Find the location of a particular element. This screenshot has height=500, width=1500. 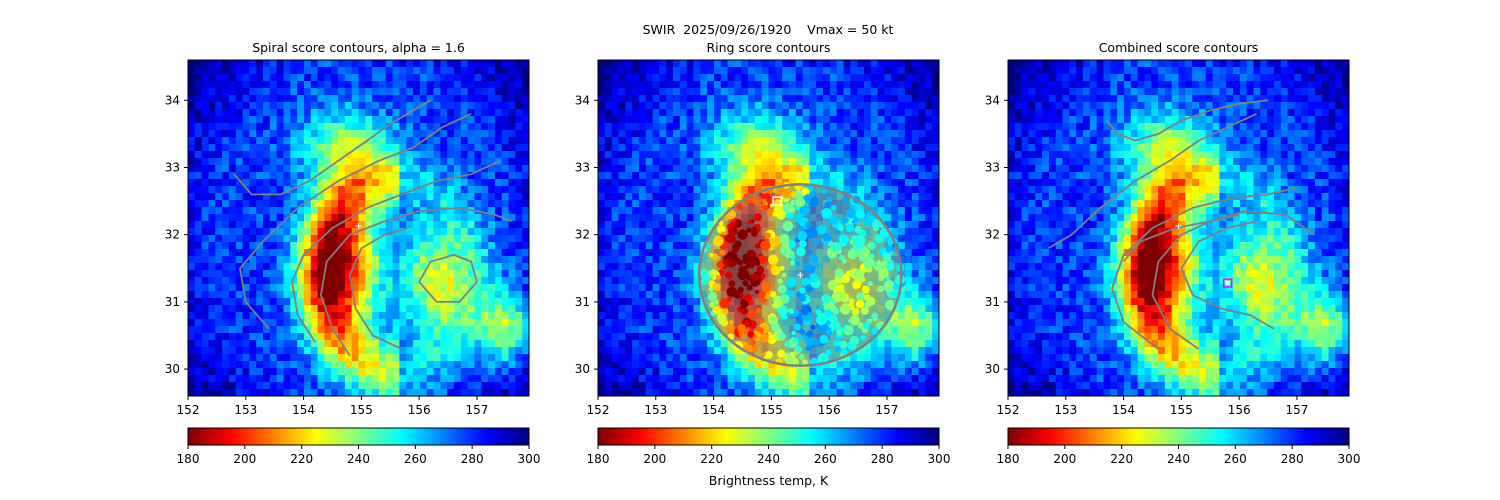

ring-score-region is located at coordinates (801, 274).